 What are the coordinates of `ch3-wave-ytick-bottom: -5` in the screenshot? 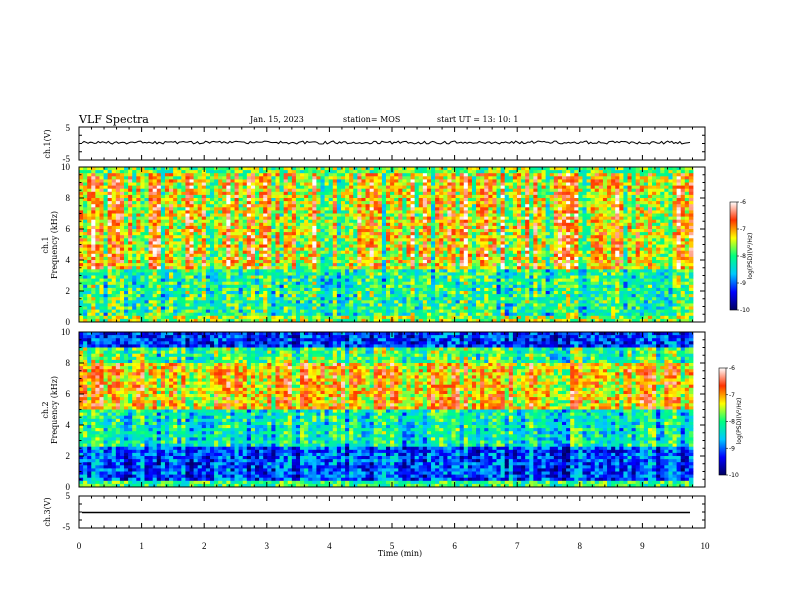 It's located at (67, 527).